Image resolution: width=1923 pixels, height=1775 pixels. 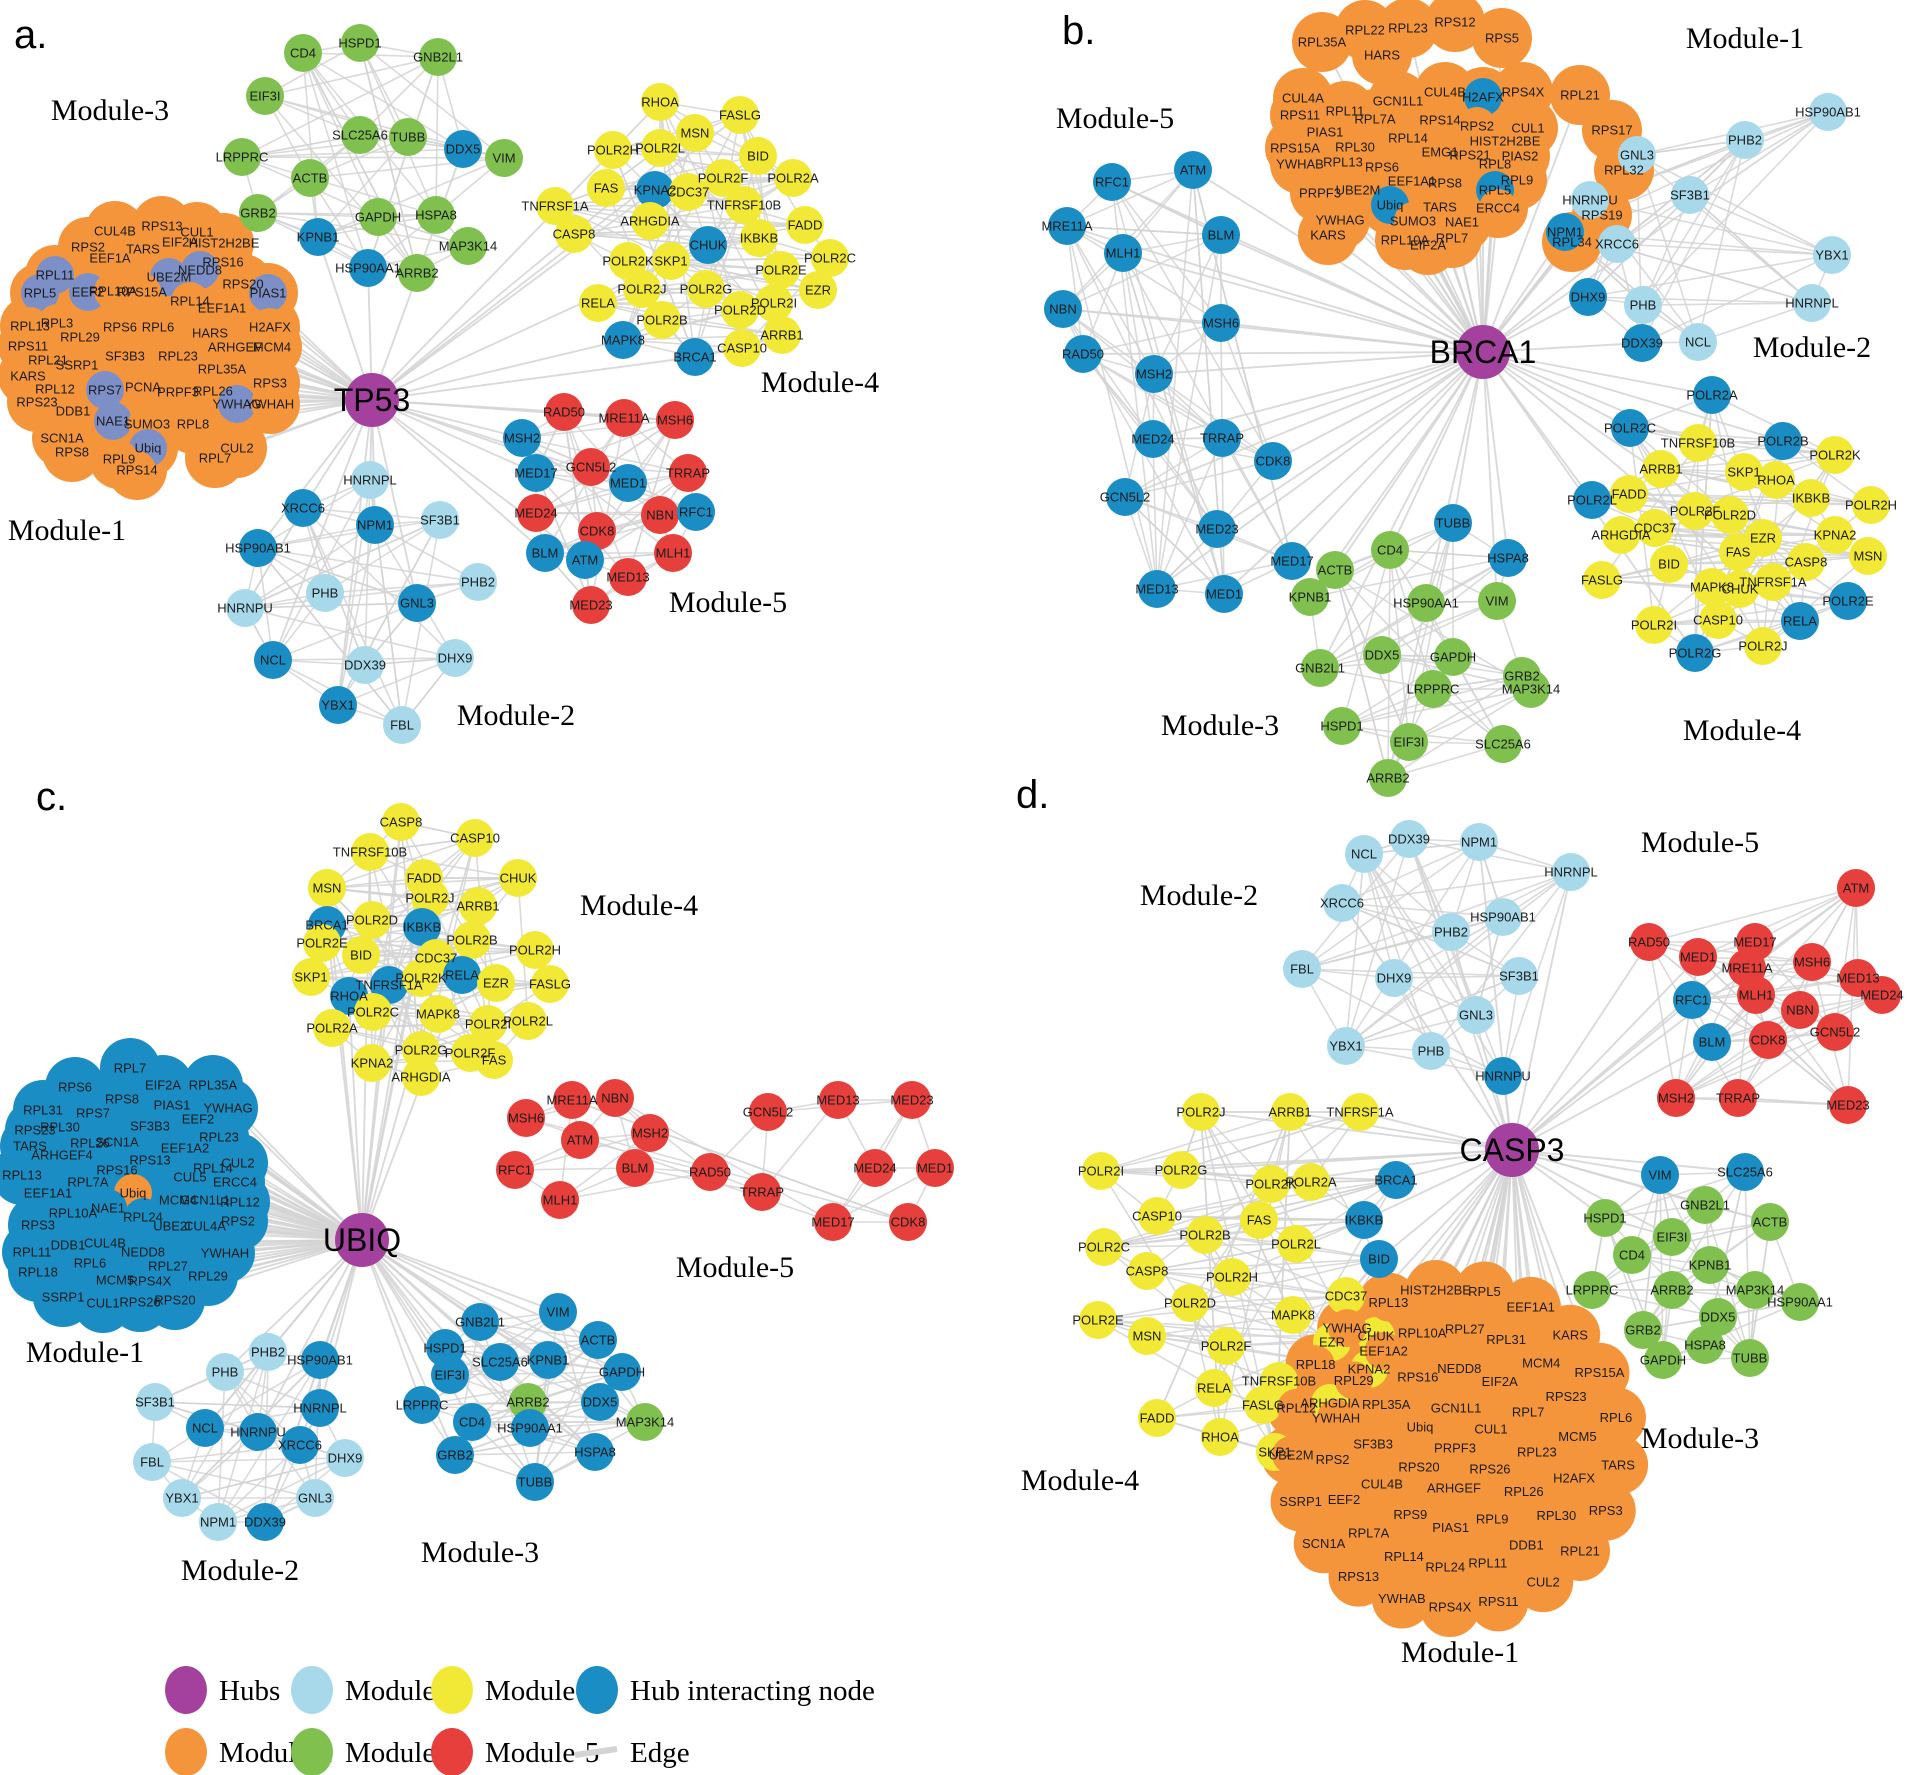 What do you see at coordinates (580, 1140) in the screenshot?
I see `node-ATM` at bounding box center [580, 1140].